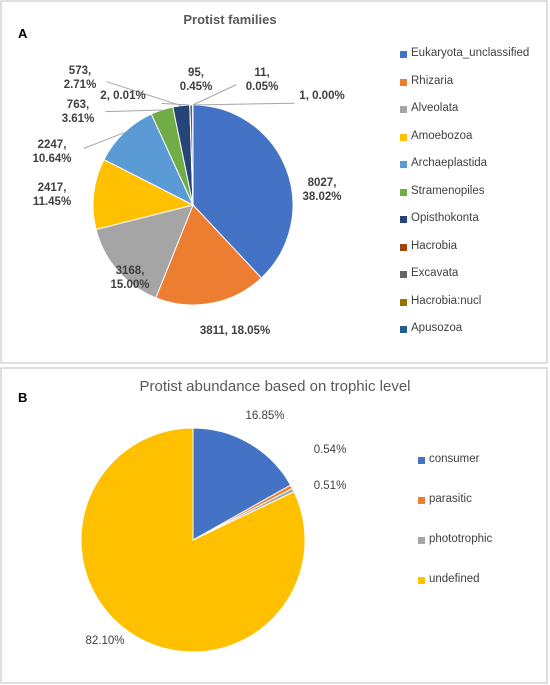 Image resolution: width=550 pixels, height=685 pixels. Describe the element at coordinates (461, 539) in the screenshot. I see `legend-label: phototrophic` at that location.